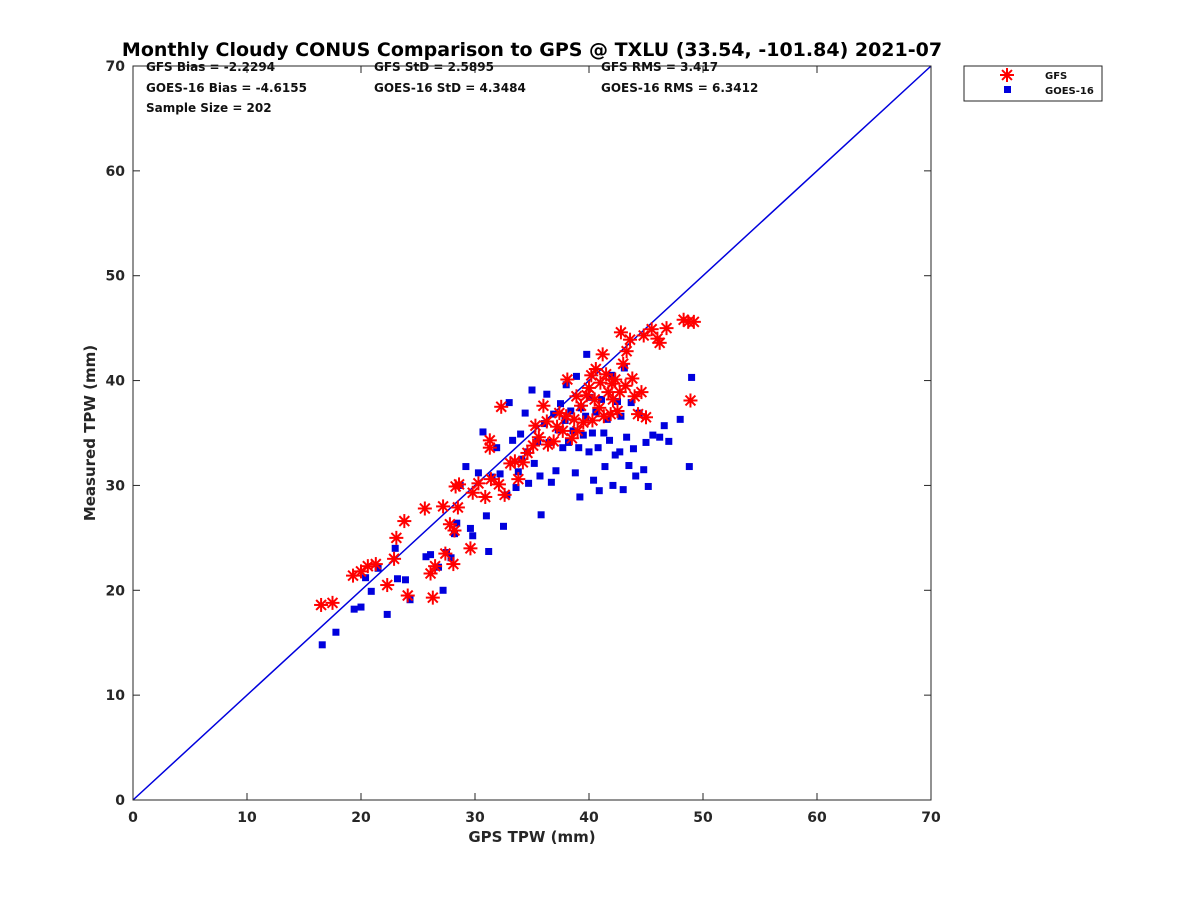 Image resolution: width=1200 pixels, height=900 pixels. What do you see at coordinates (116, 172) in the screenshot?
I see `y-tick-label: 60` at bounding box center [116, 172].